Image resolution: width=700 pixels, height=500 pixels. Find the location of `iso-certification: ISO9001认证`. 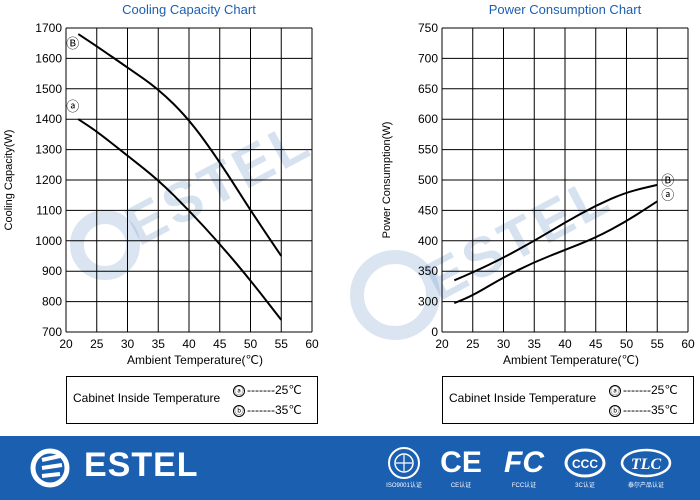

iso-certification: ISO9001认证 is located at coordinates (404, 467).